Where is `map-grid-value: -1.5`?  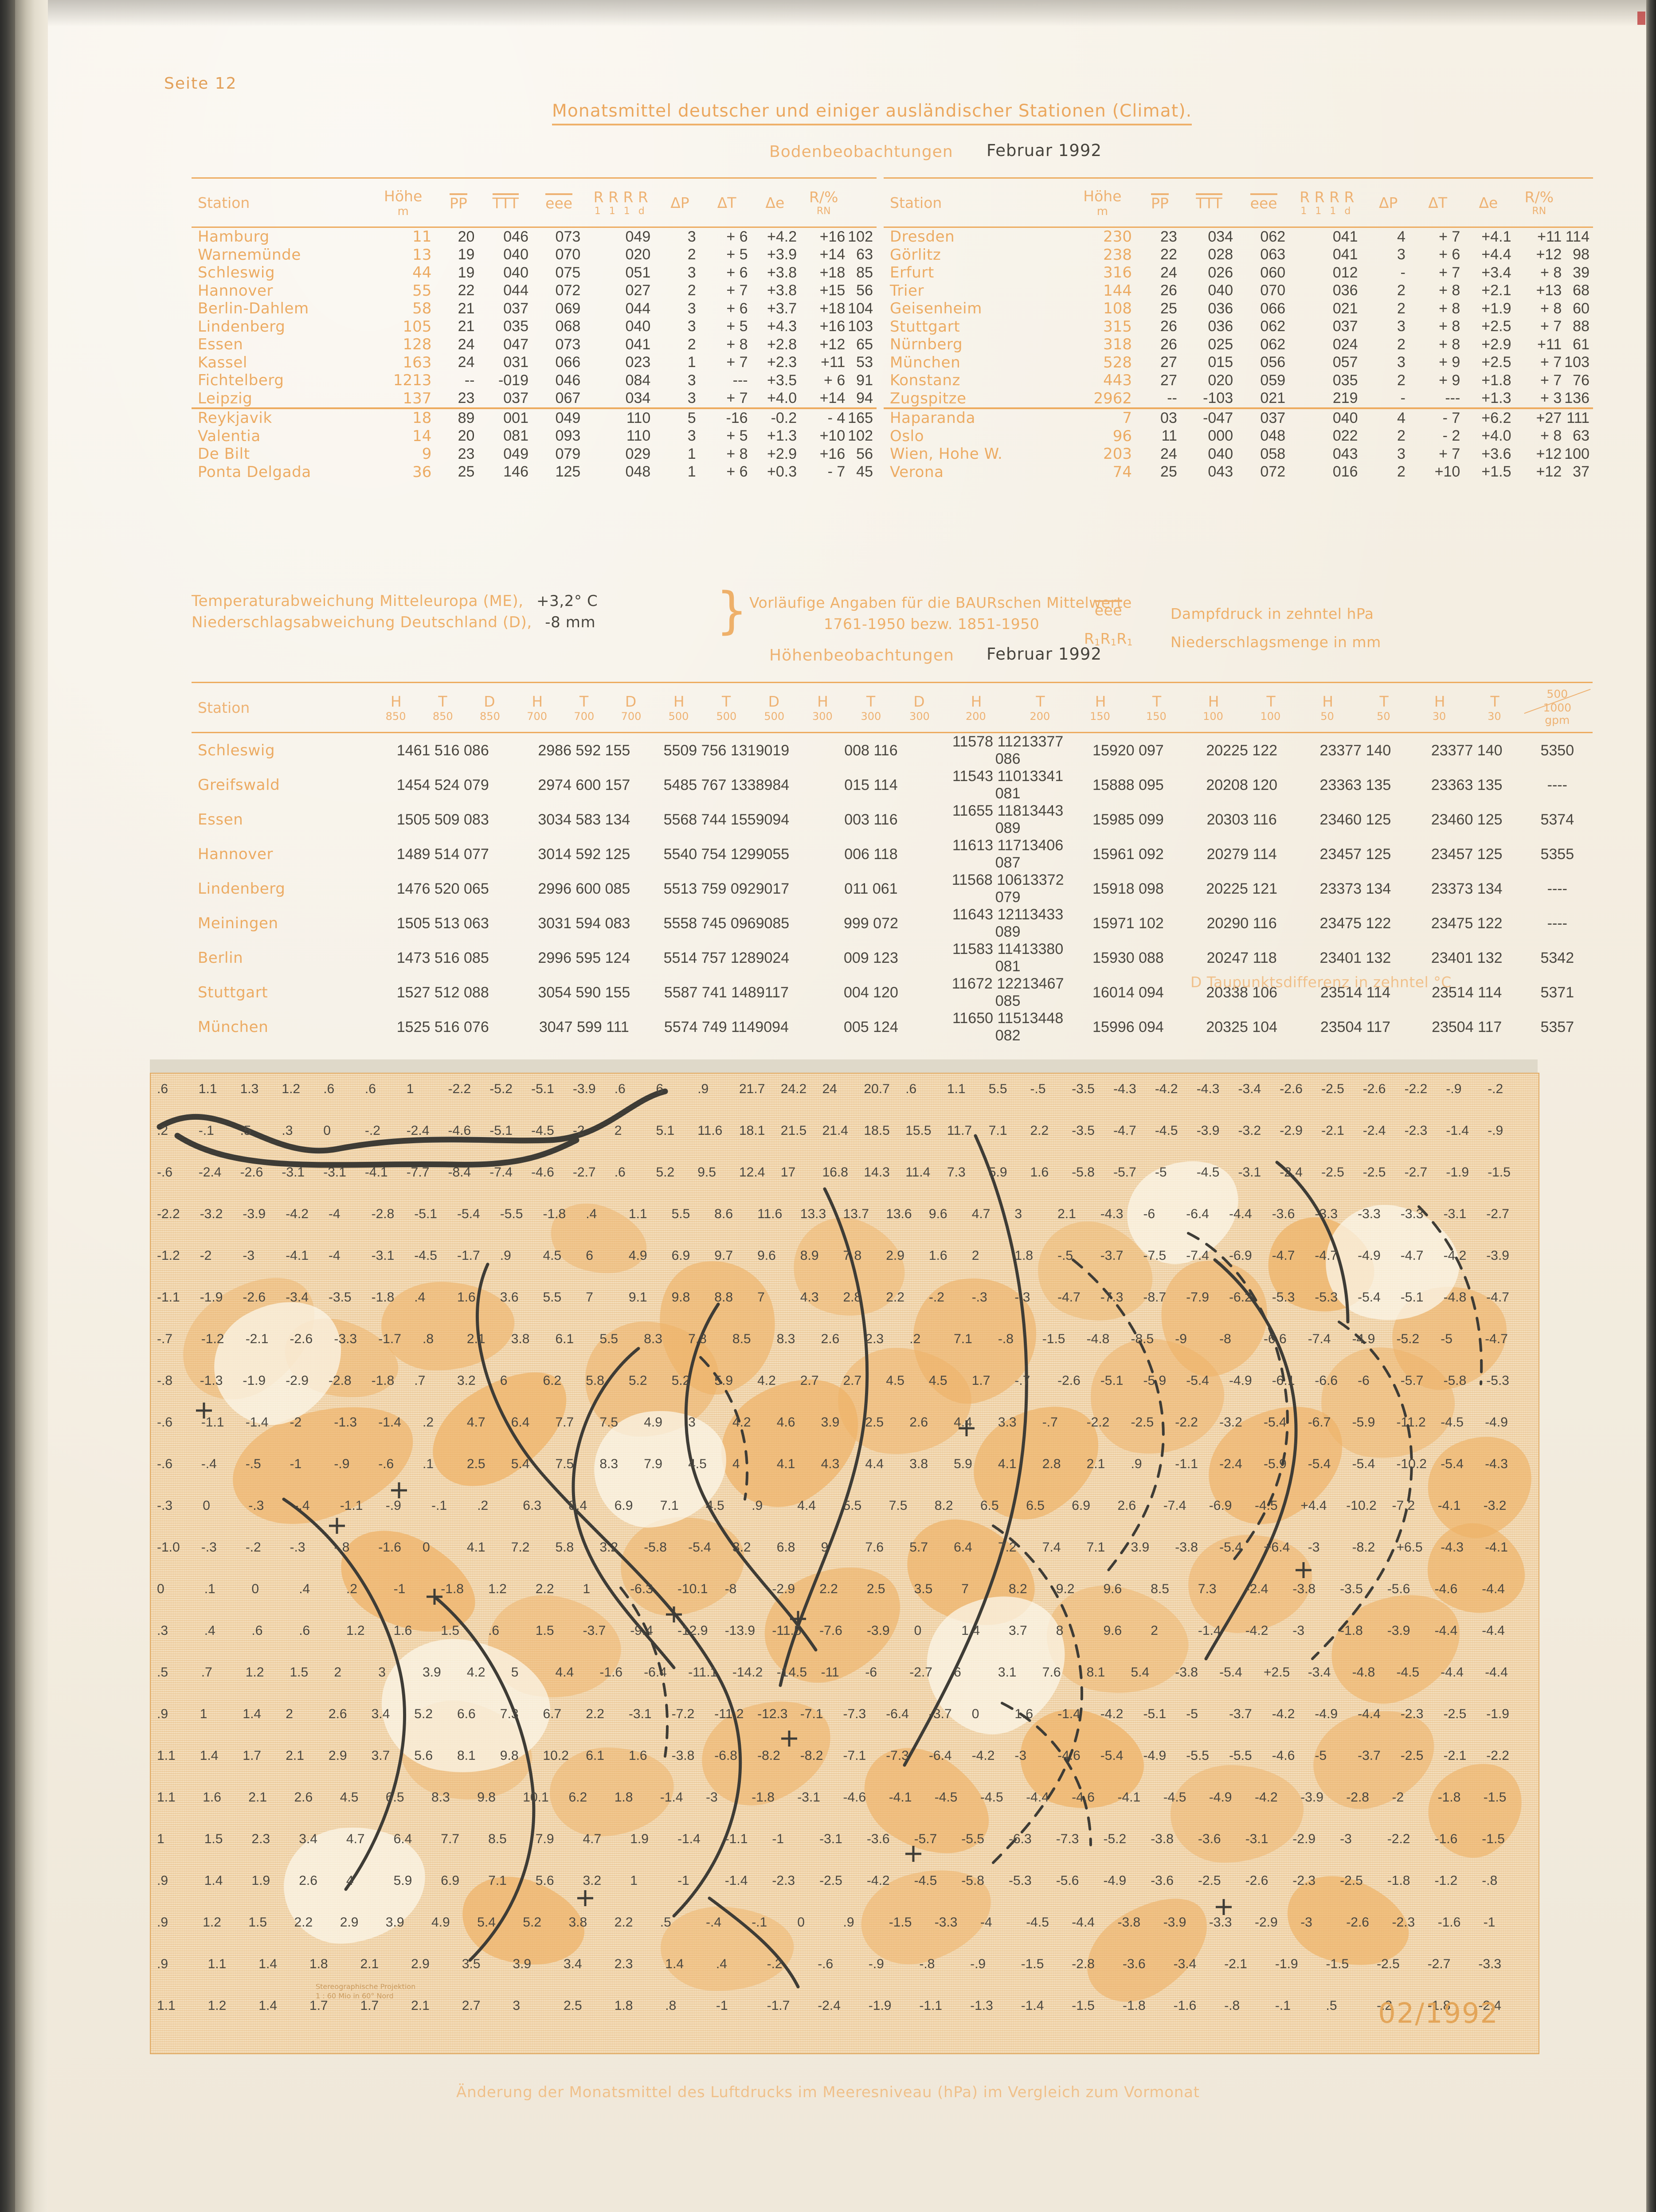 map-grid-value: -1.5 is located at coordinates (1499, 1172).